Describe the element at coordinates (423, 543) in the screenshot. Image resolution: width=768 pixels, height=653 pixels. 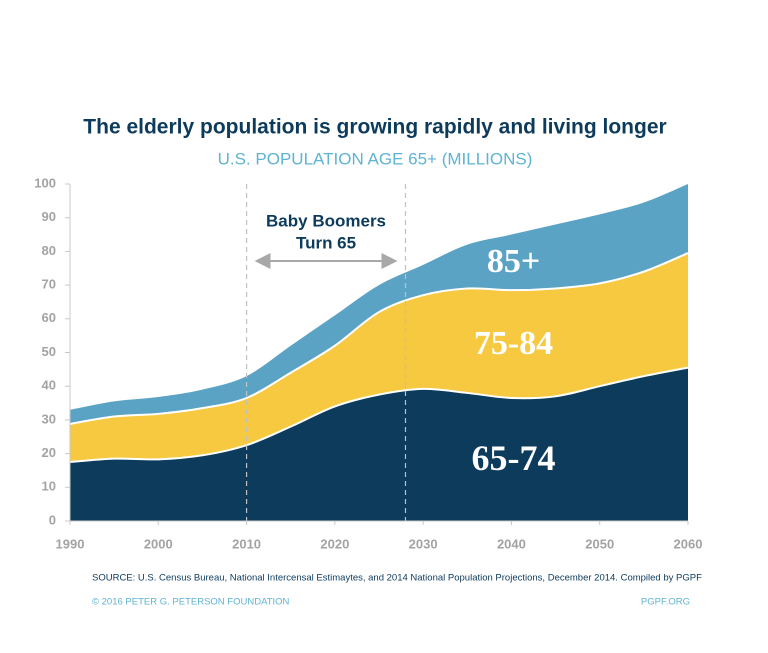
I see `x-tick-label: 2030` at that location.